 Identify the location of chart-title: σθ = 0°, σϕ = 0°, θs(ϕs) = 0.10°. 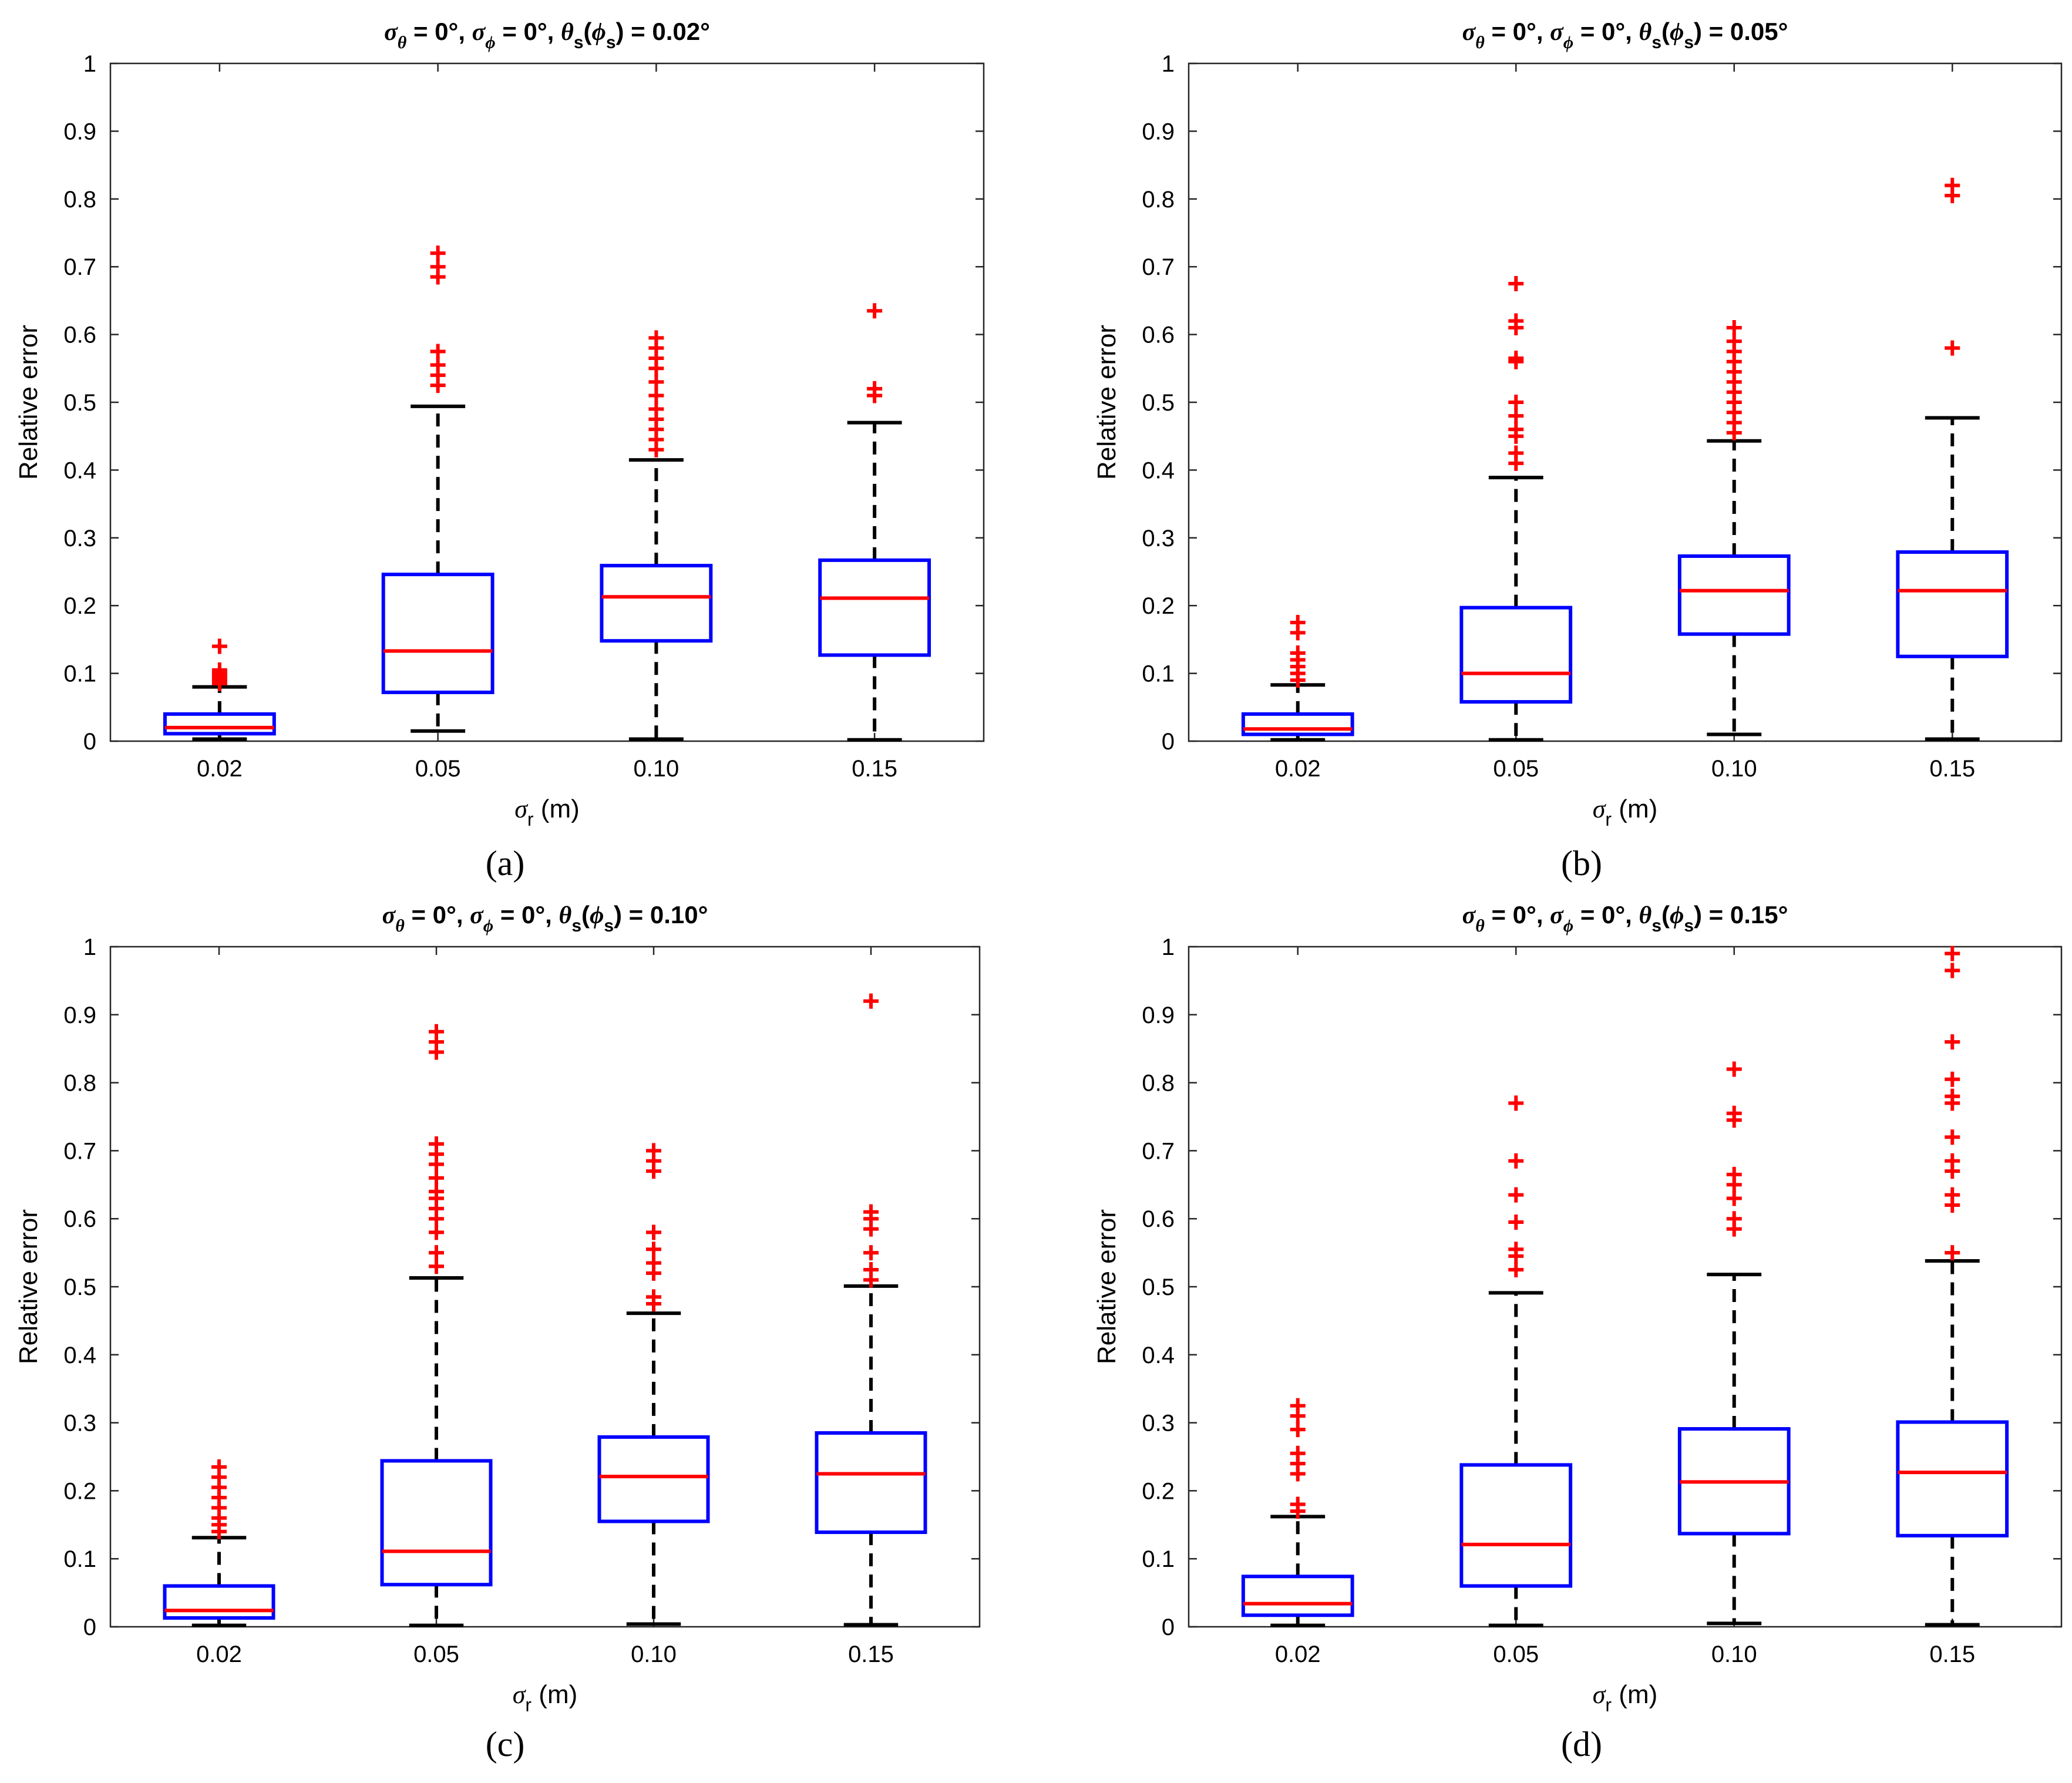
(545, 918).